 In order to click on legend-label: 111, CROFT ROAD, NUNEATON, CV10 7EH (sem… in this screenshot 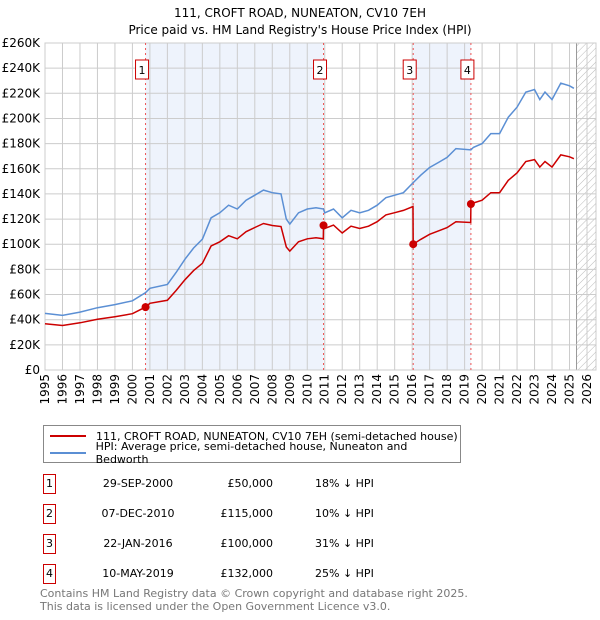, I will do `click(277, 436)`.